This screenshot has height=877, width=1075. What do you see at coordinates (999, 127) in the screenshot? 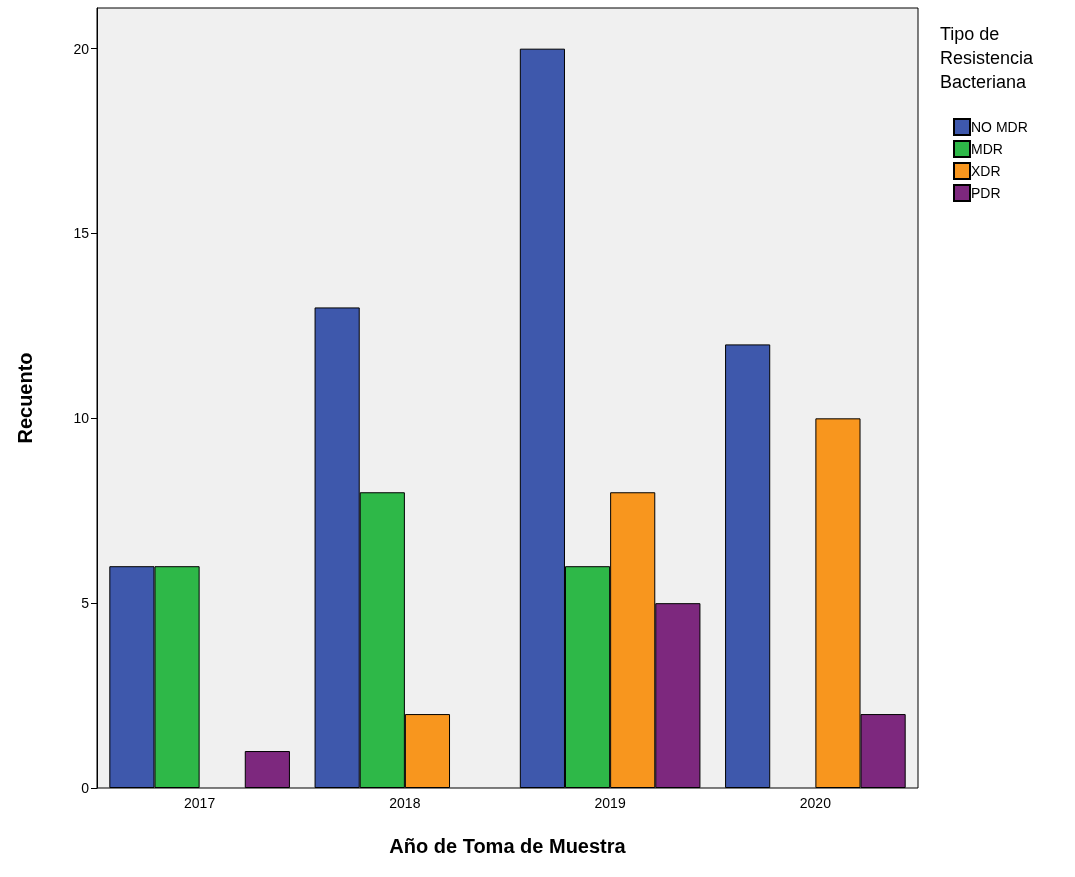
I see `legend-label: NO MDR` at bounding box center [999, 127].